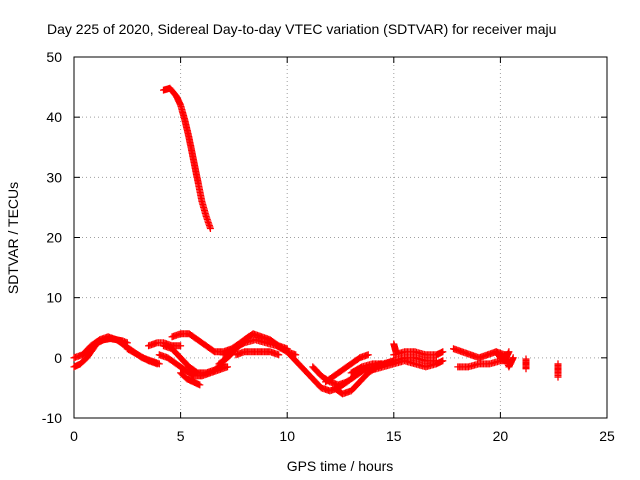  Describe the element at coordinates (287, 436) in the screenshot. I see `x-tick-label: 10` at that location.